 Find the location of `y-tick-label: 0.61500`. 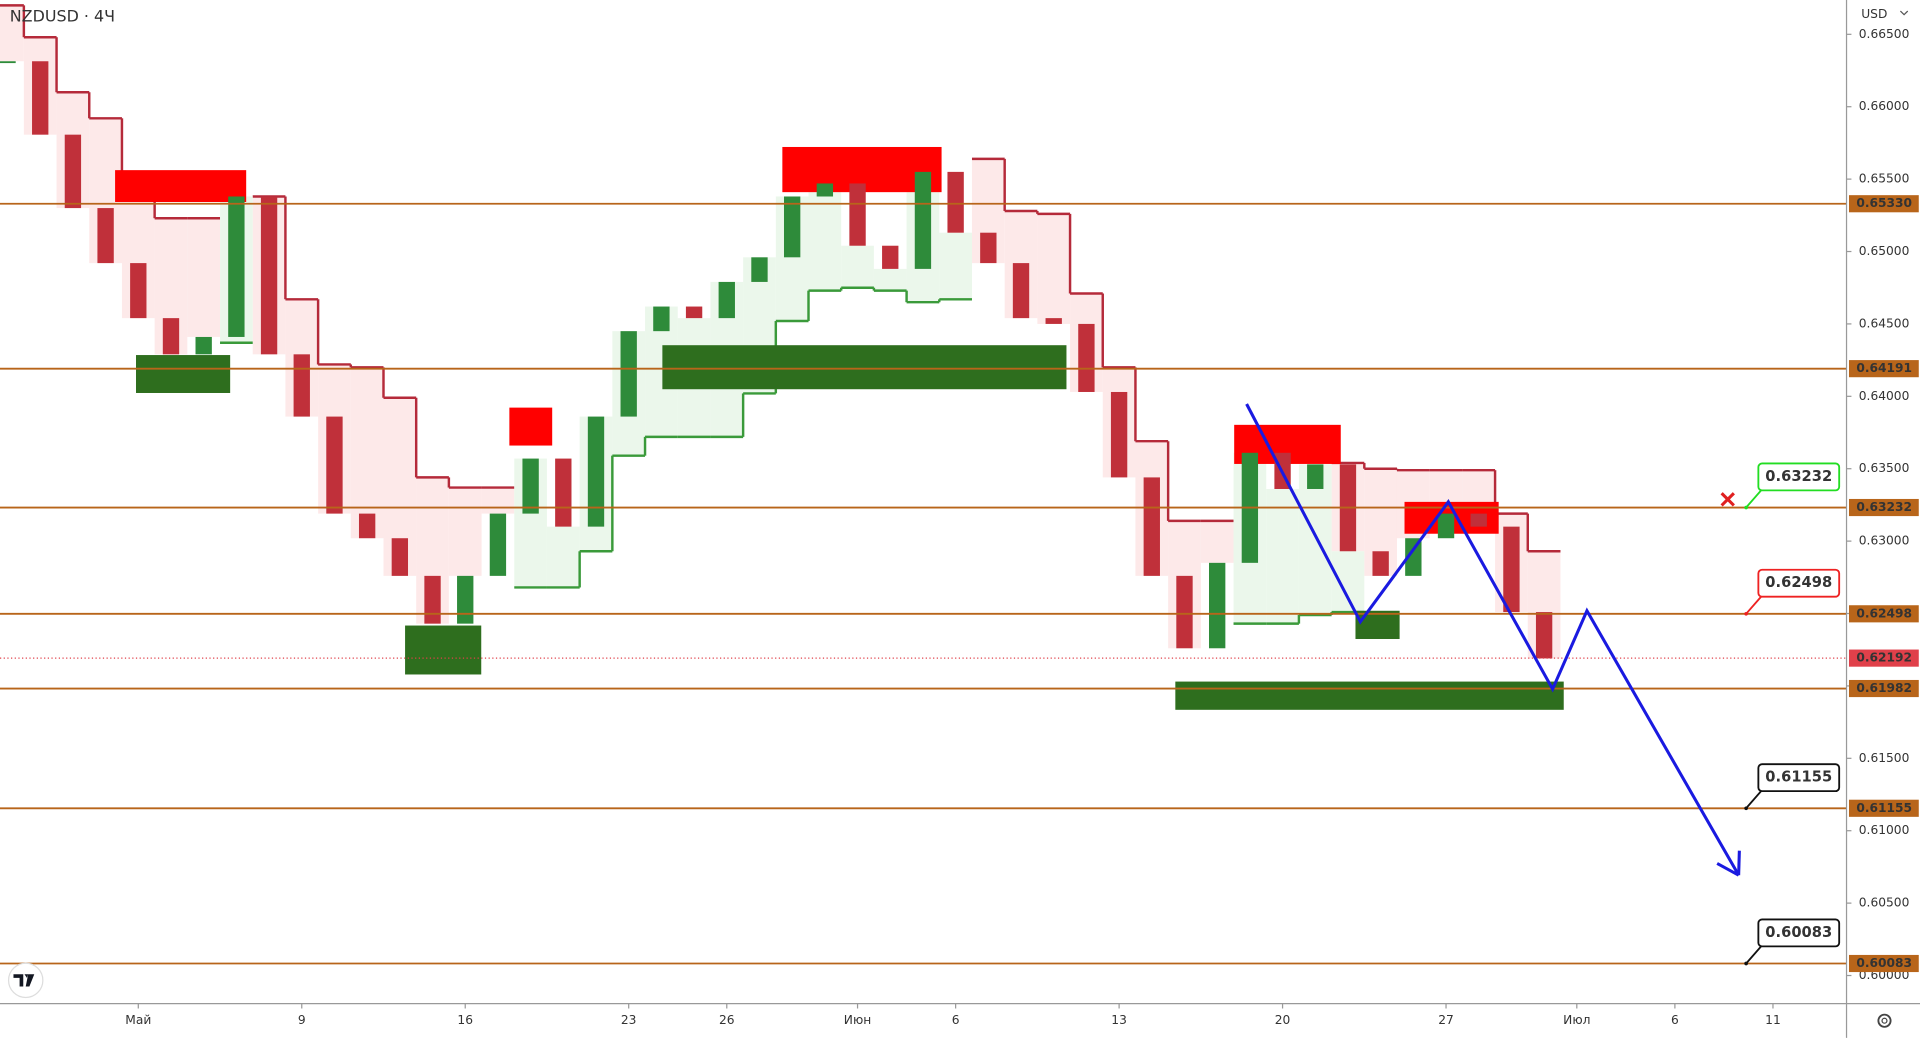

y-tick-label: 0.61500 is located at coordinates (1884, 758).